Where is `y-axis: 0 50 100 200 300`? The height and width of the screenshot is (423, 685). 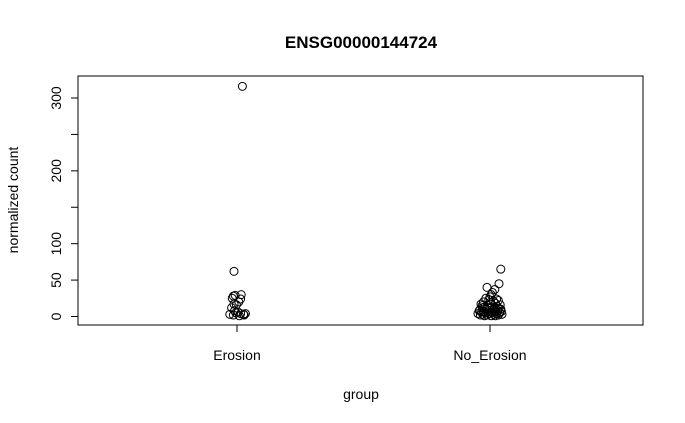 y-axis: 0 50 100 200 300 is located at coordinates (63, 203).